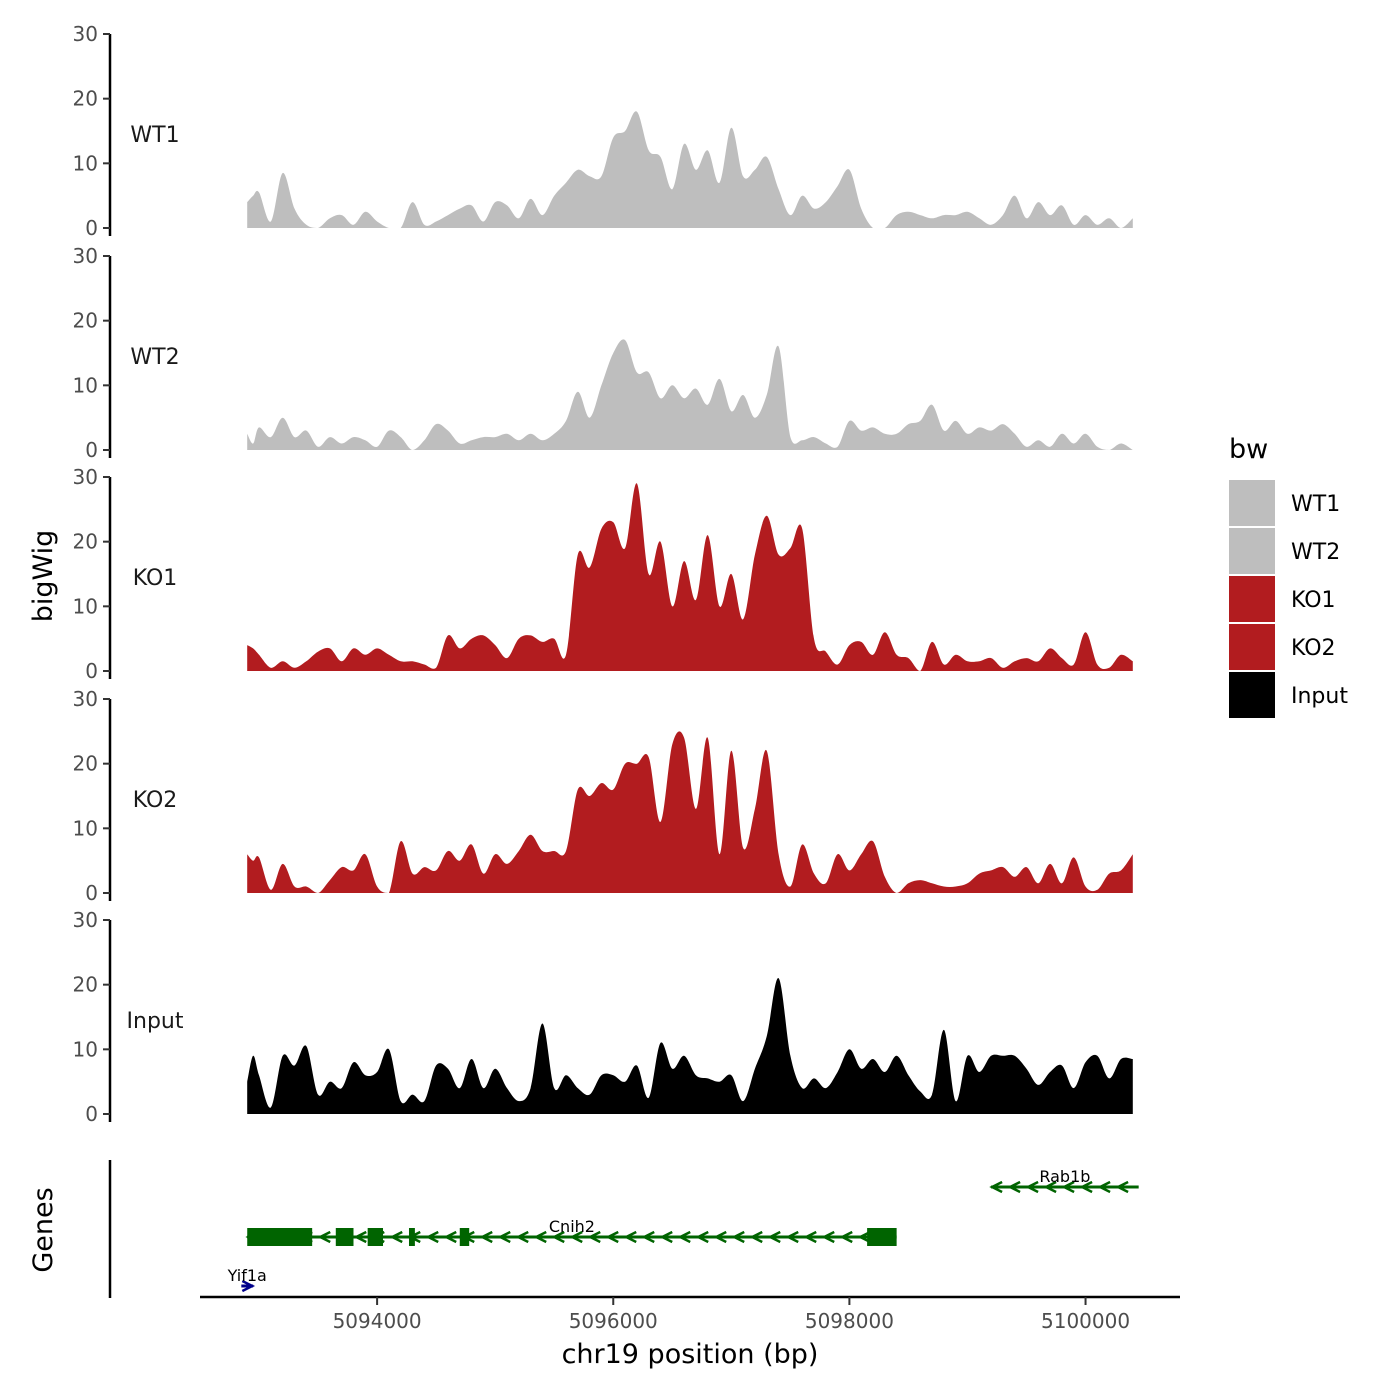  Describe the element at coordinates (1315, 504) in the screenshot. I see `legend-label-wt1: WT1` at that location.